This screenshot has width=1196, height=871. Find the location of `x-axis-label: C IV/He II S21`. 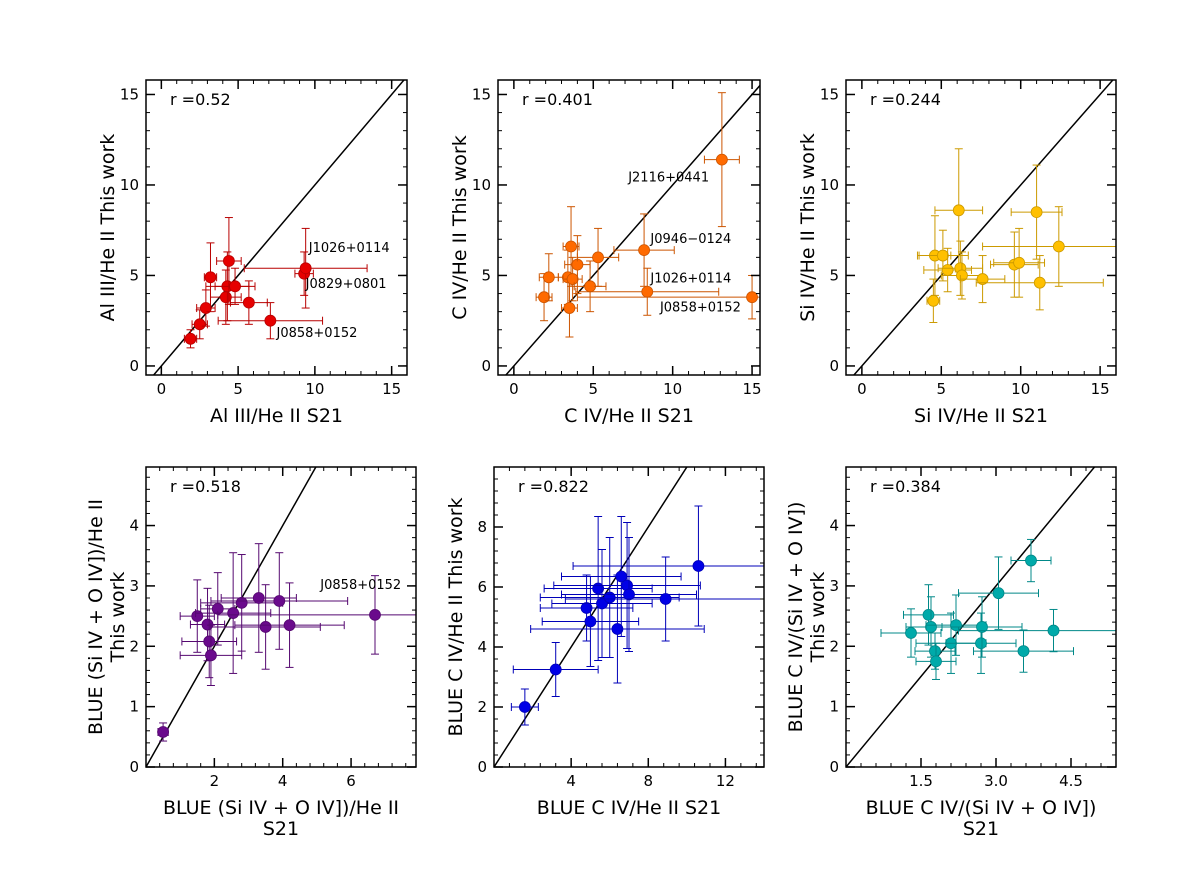

x-axis-label: C IV/He II S21 is located at coordinates (629, 416).